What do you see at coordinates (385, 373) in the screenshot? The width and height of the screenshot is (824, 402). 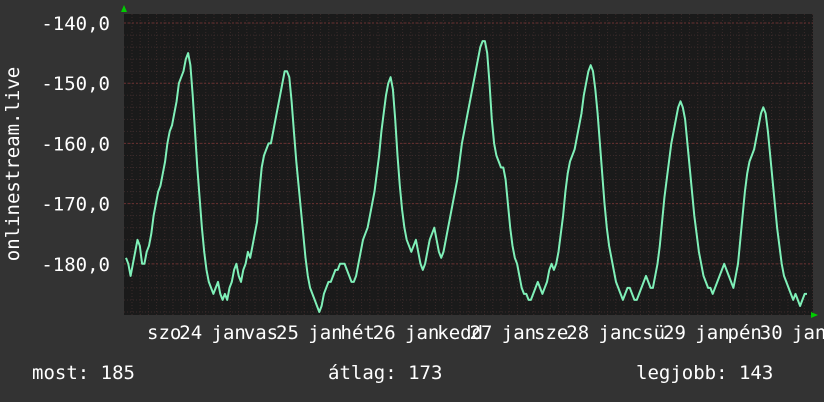 I see `stat-average: átlag: 173` at bounding box center [385, 373].